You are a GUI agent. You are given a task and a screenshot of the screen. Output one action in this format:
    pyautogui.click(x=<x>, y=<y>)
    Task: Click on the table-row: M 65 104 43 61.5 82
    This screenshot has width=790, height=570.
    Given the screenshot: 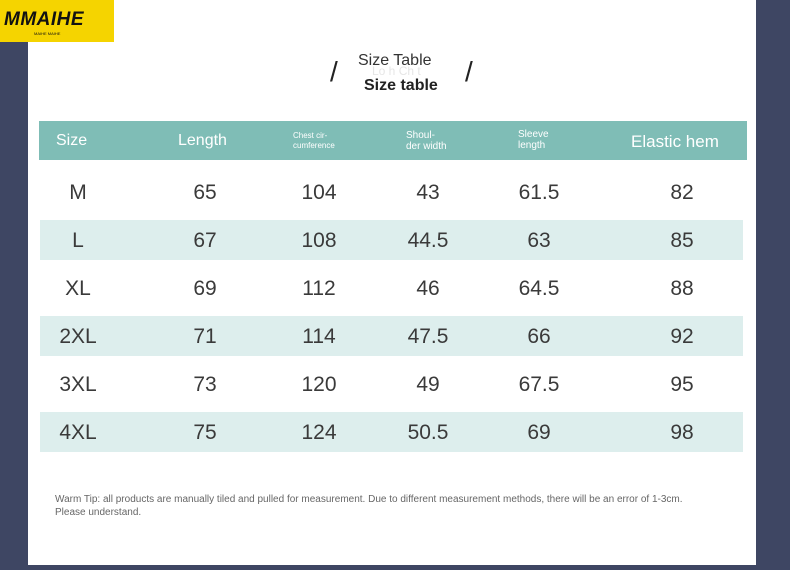 What is the action you would take?
    pyautogui.click(x=391, y=192)
    